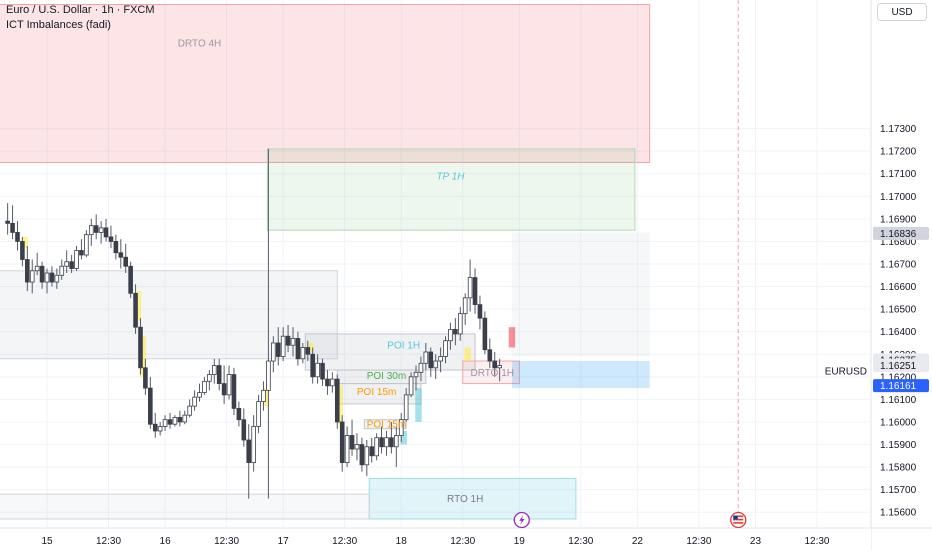  I want to click on price-axis-bg, so click(901, 275).